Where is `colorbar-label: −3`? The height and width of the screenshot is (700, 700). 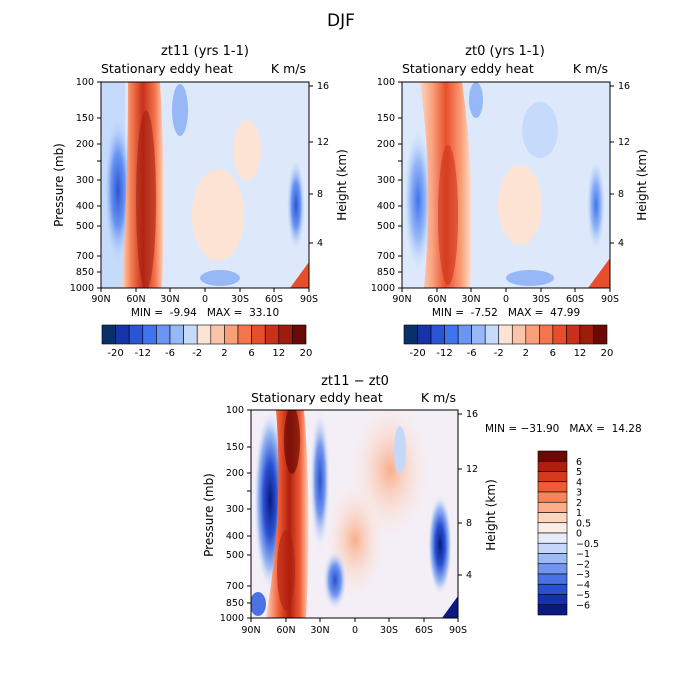 colorbar-label: −3 is located at coordinates (583, 575).